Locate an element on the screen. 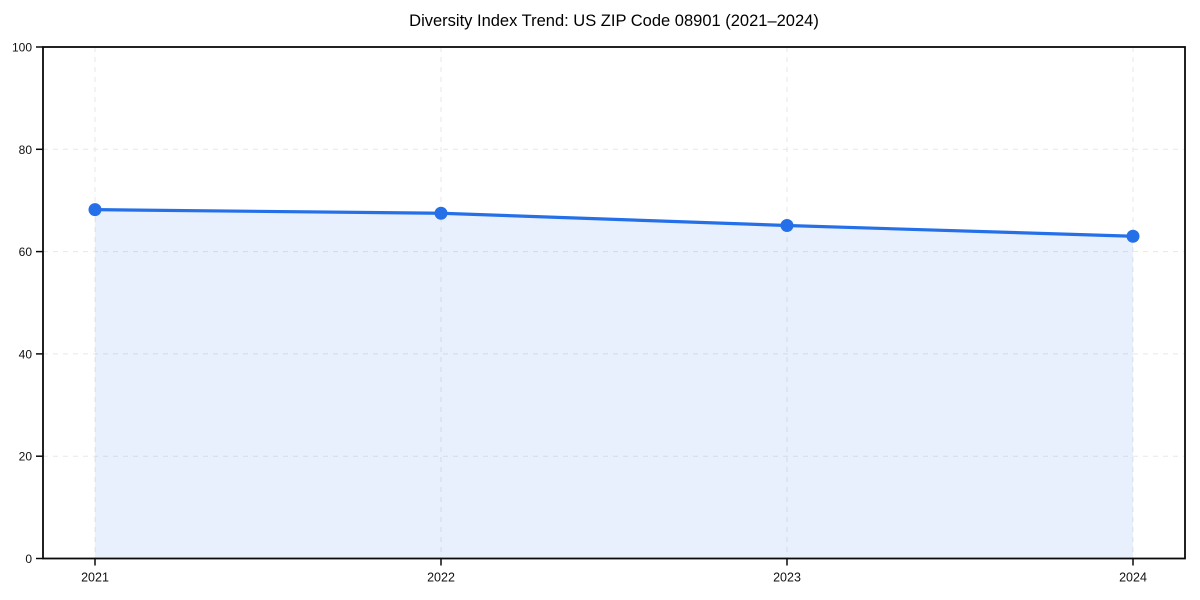 Image resolution: width=1200 pixels, height=600 pixels. x-tick-label: 2022 is located at coordinates (441, 578).